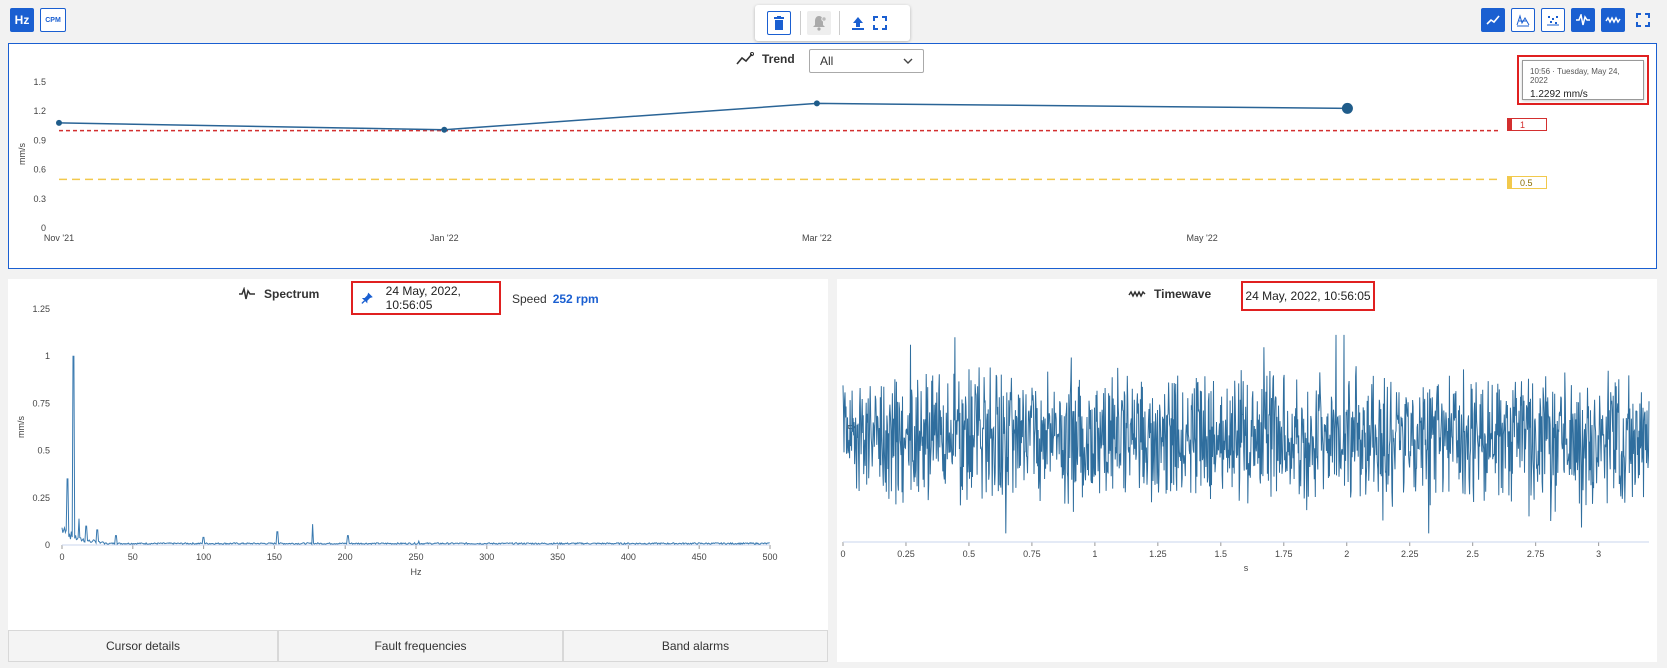 The height and width of the screenshot is (668, 1667). I want to click on y-tick-label: 0.3, so click(39, 199).